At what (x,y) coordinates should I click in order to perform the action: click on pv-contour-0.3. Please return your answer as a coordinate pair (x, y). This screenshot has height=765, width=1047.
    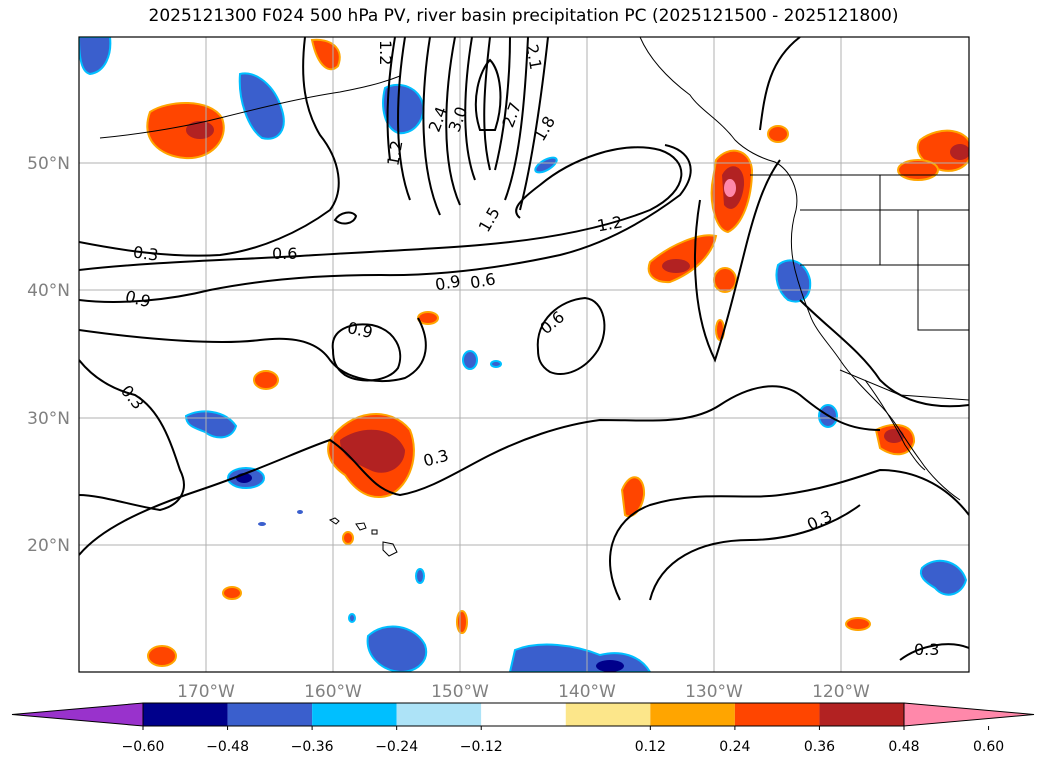
    Looking at the image, I should click on (209, 147).